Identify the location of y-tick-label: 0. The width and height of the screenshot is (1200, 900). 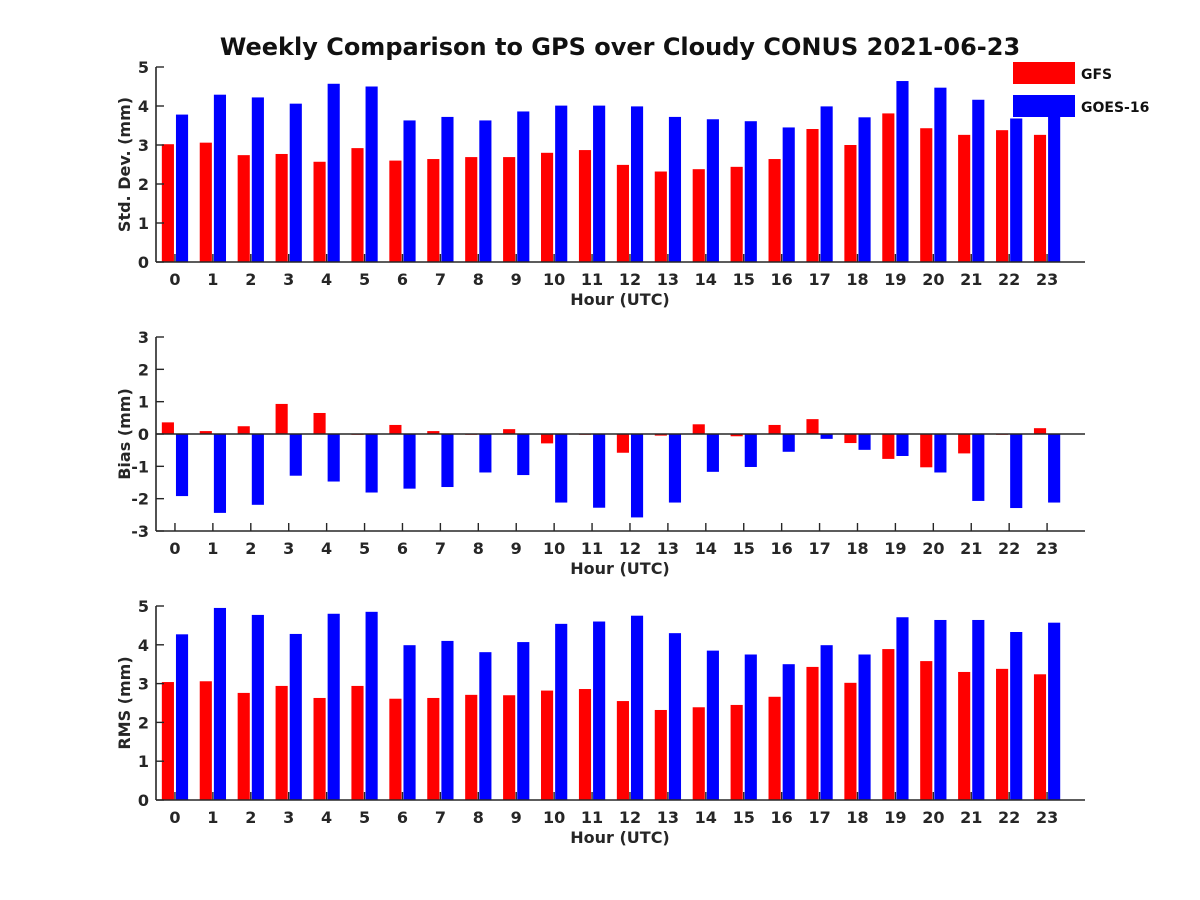
(143, 262).